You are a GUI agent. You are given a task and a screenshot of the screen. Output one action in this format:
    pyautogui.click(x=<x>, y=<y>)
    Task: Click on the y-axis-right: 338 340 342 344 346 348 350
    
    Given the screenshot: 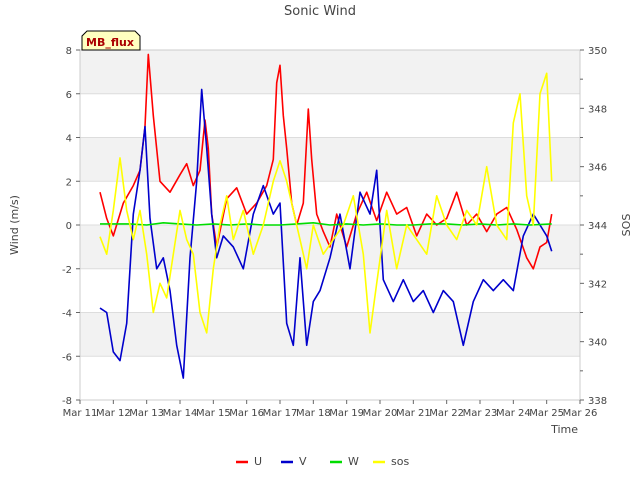 What is the action you would take?
    pyautogui.click(x=593, y=226)
    